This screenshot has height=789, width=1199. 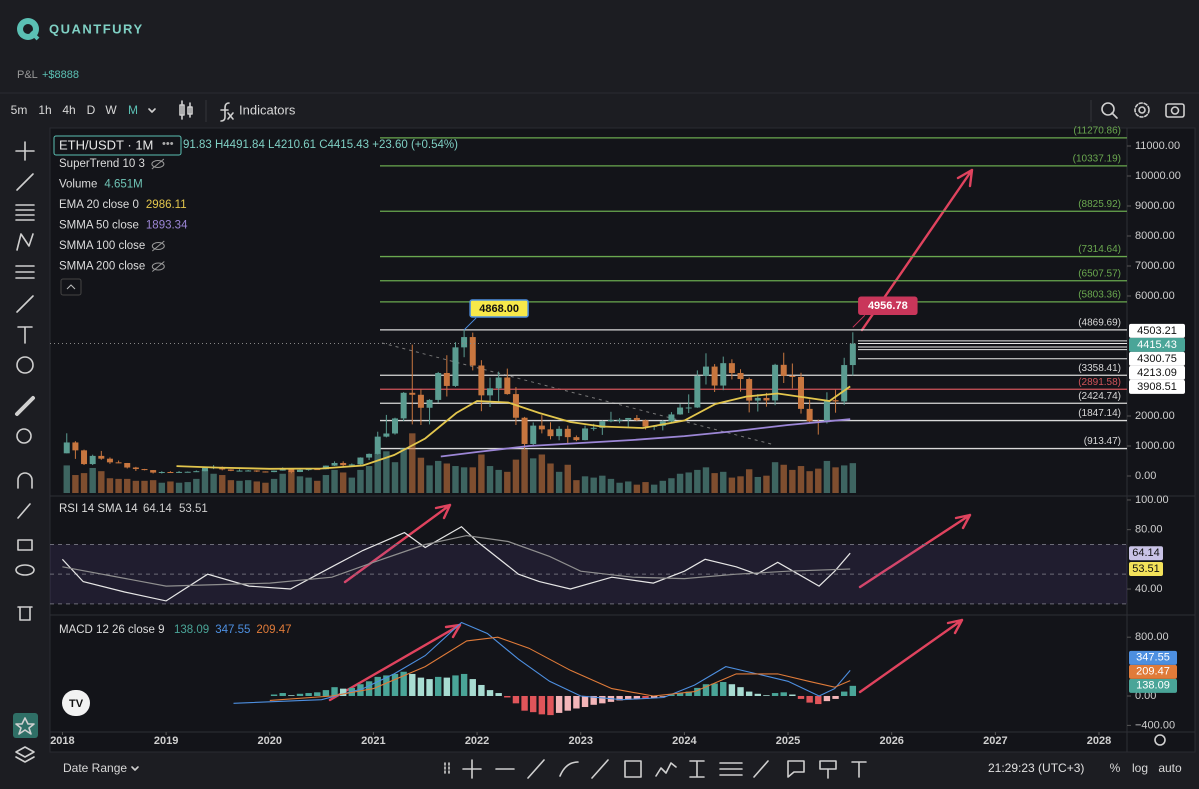 What do you see at coordinates (888, 306) in the screenshot?
I see `callout-box` at bounding box center [888, 306].